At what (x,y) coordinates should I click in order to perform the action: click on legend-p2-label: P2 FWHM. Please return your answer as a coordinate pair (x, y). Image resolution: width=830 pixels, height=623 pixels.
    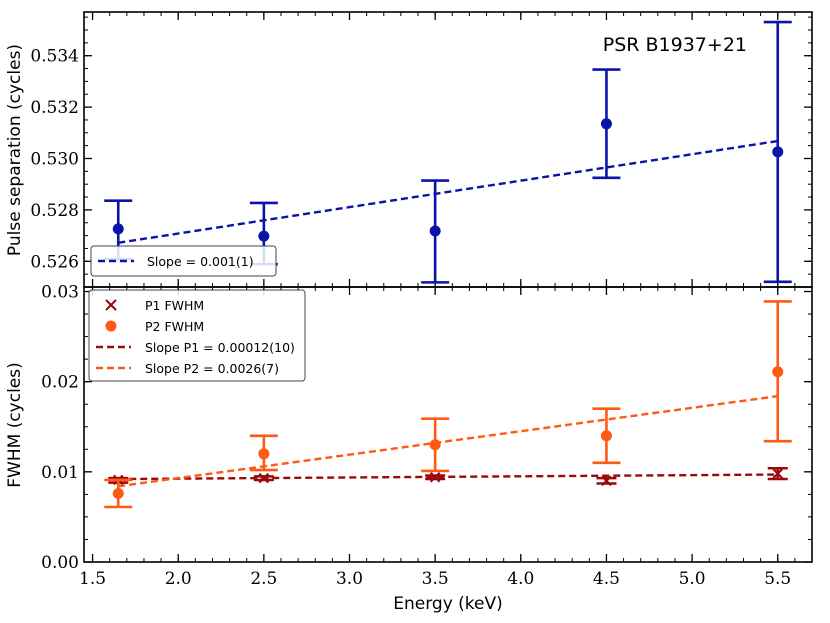
    Looking at the image, I should click on (174, 326).